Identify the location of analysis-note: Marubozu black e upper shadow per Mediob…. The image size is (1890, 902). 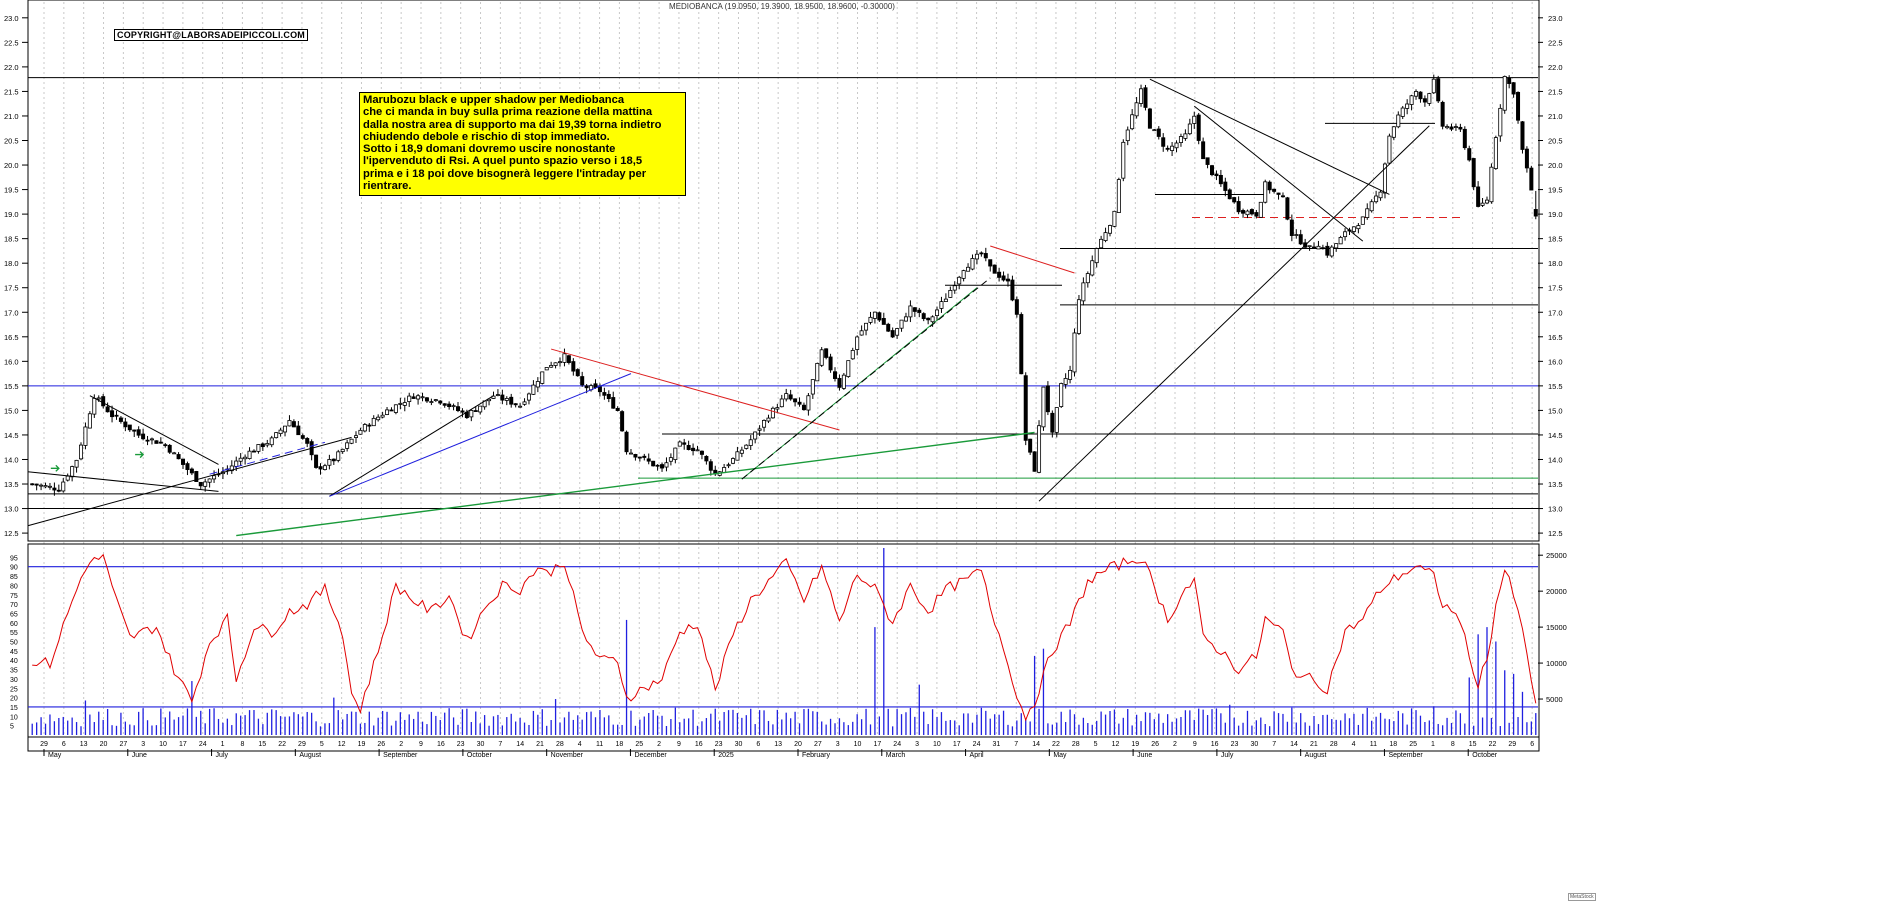
(522, 144).